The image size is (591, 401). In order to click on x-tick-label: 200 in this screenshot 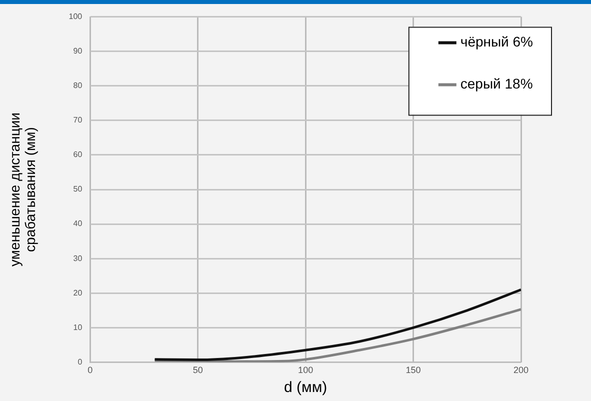, I will do `click(521, 370)`.